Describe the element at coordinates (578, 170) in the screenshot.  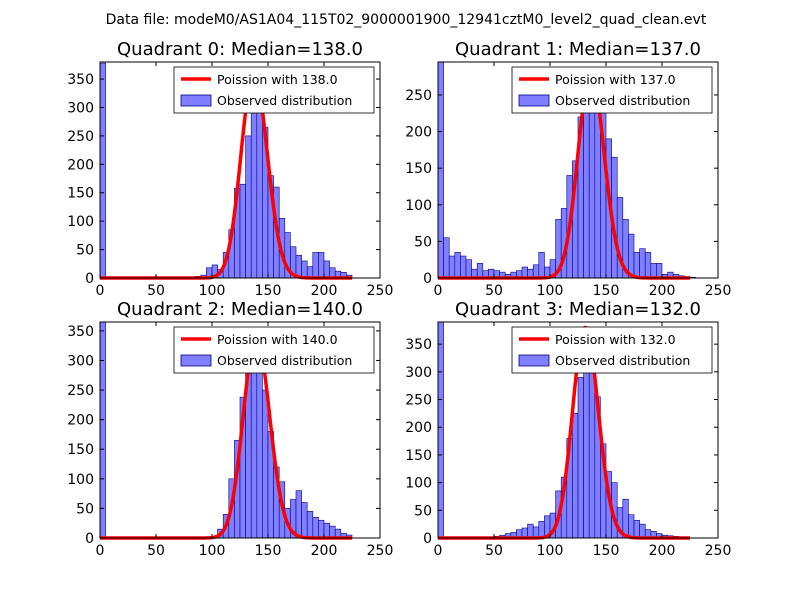
I see `axes-frame-q1` at that location.